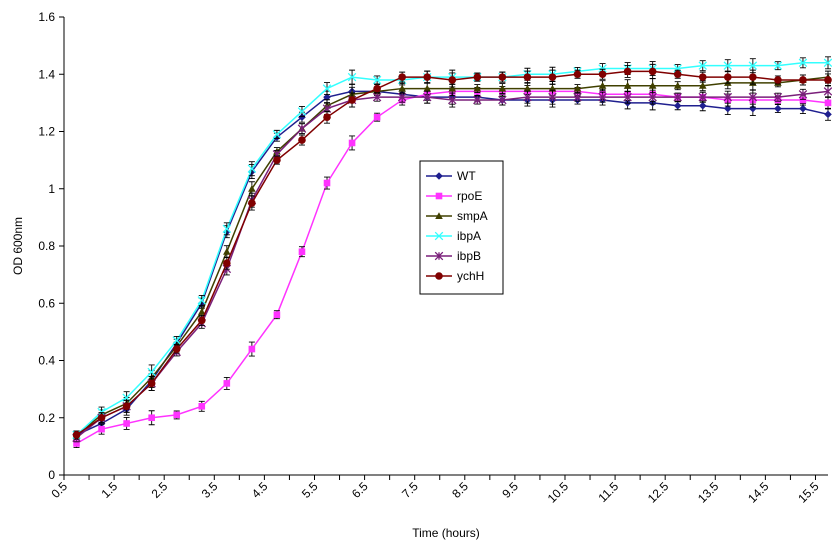 This screenshot has height=546, width=832. Describe the element at coordinates (460, 490) in the screenshot. I see `x-tick-label: 8.5` at that location.